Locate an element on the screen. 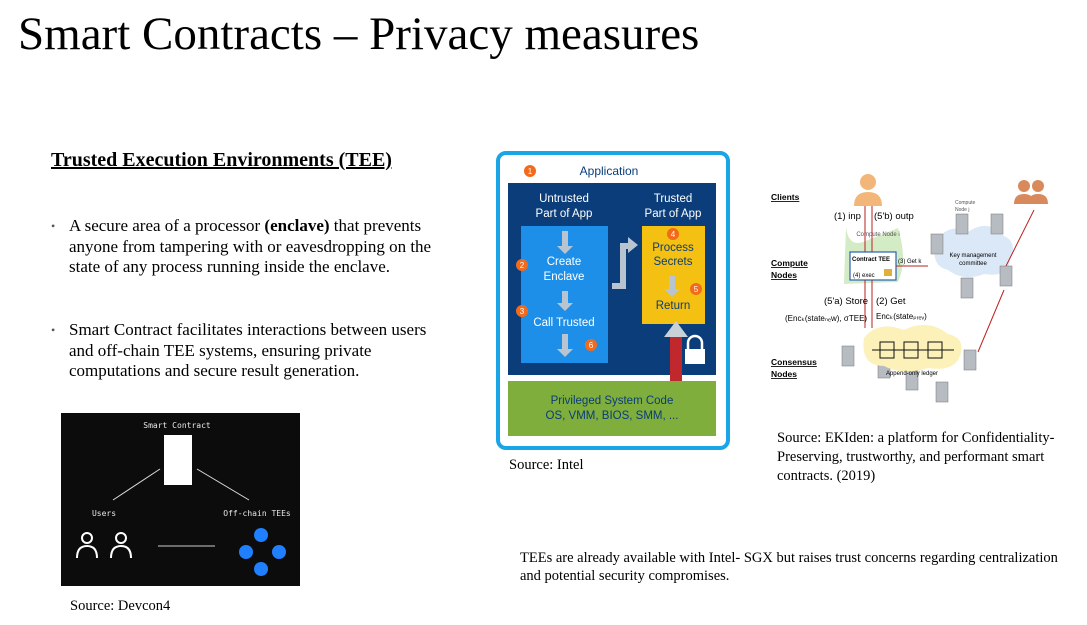 This screenshot has height=625, width=1087. trusted-label: Trusted is located at coordinates (673, 199).